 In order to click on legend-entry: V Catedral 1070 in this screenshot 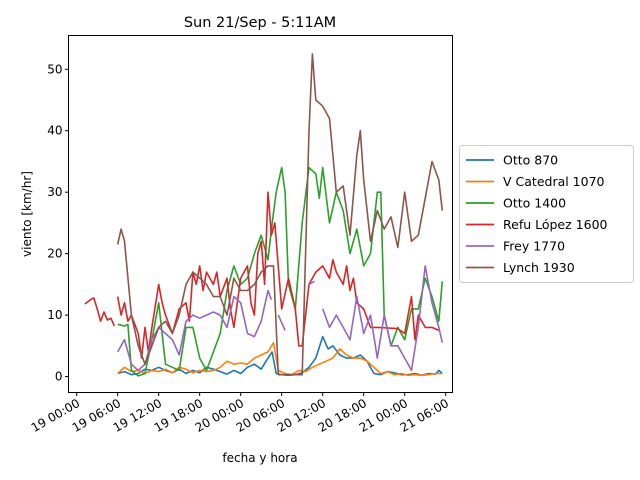, I will do `click(535, 181)`.